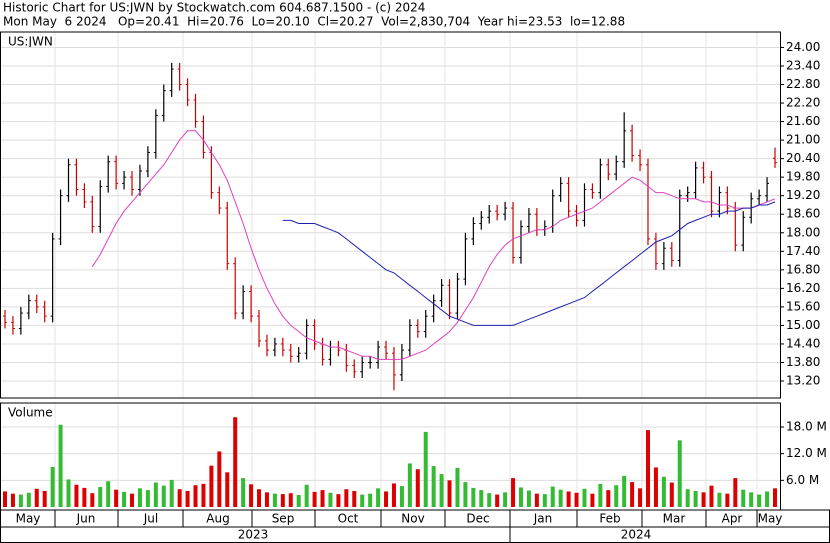  What do you see at coordinates (217, 519) in the screenshot?
I see `month-label: Aug` at bounding box center [217, 519].